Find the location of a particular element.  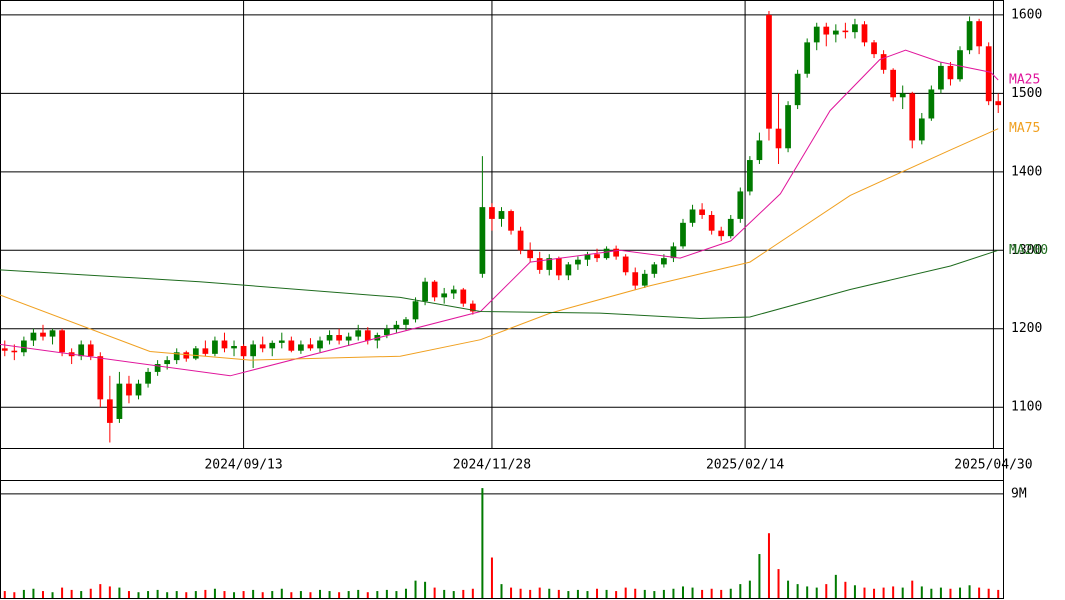

x-tick-label: 2025/02/14 is located at coordinates (745, 465).